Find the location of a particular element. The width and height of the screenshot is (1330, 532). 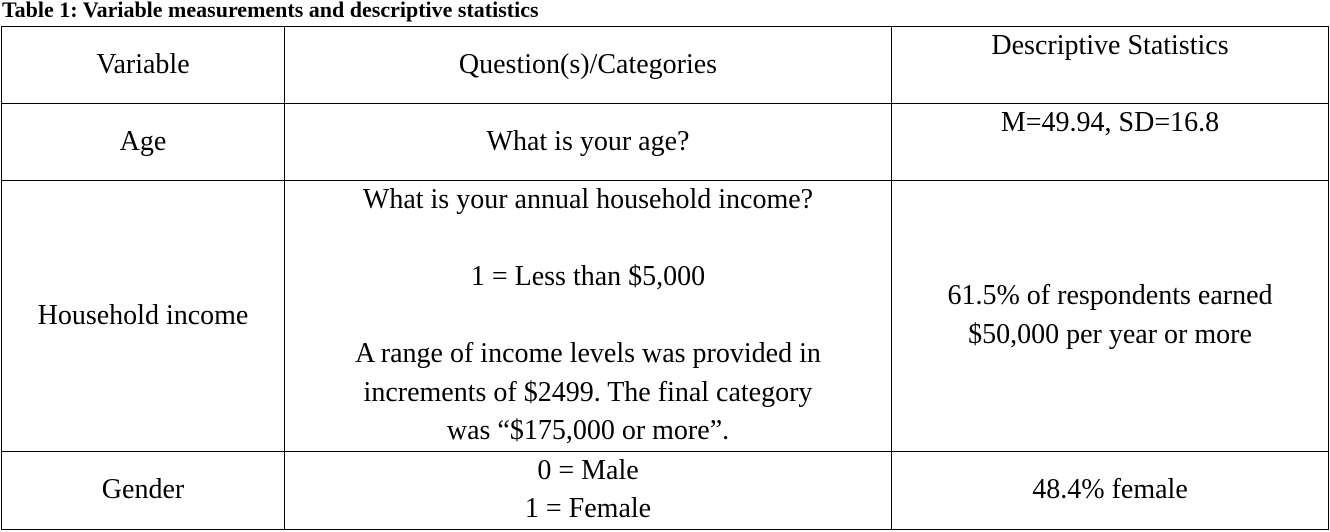

question-line: 1 = Less than $5,000 is located at coordinates (588, 276).